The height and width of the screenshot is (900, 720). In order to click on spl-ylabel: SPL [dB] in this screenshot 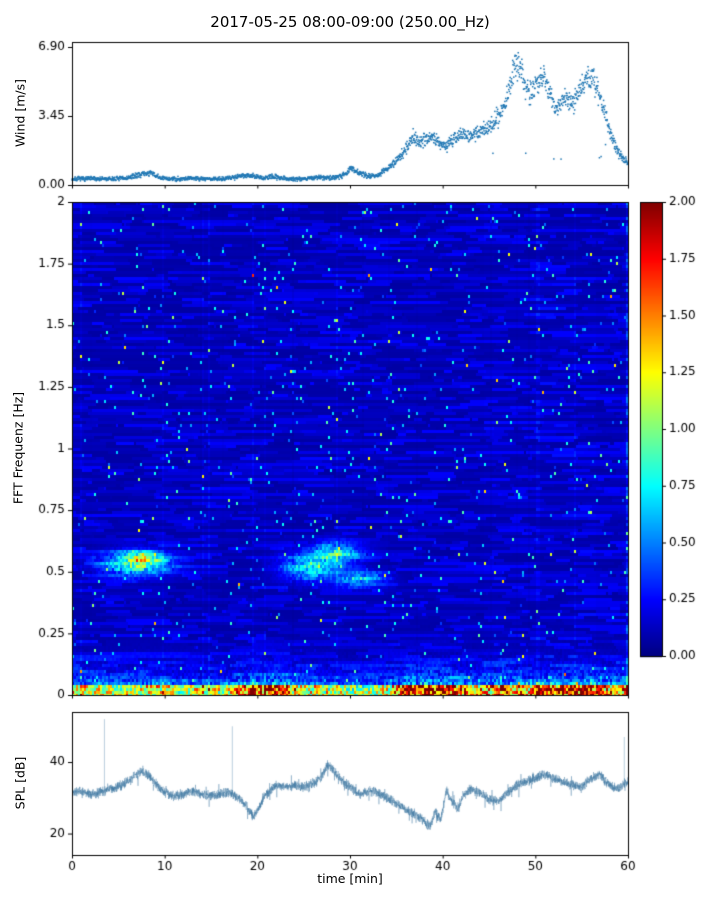, I will do `click(20, 783)`.